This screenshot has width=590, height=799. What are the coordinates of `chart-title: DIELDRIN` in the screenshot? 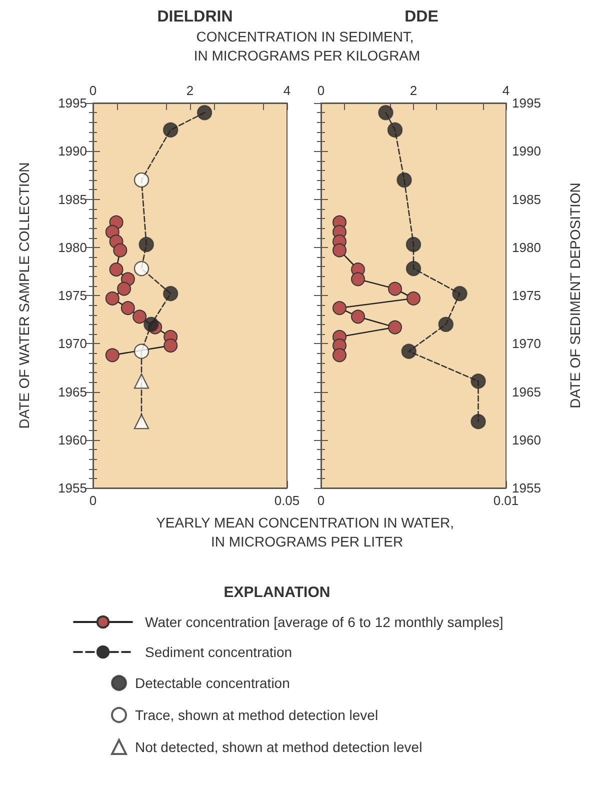 It's located at (195, 17).